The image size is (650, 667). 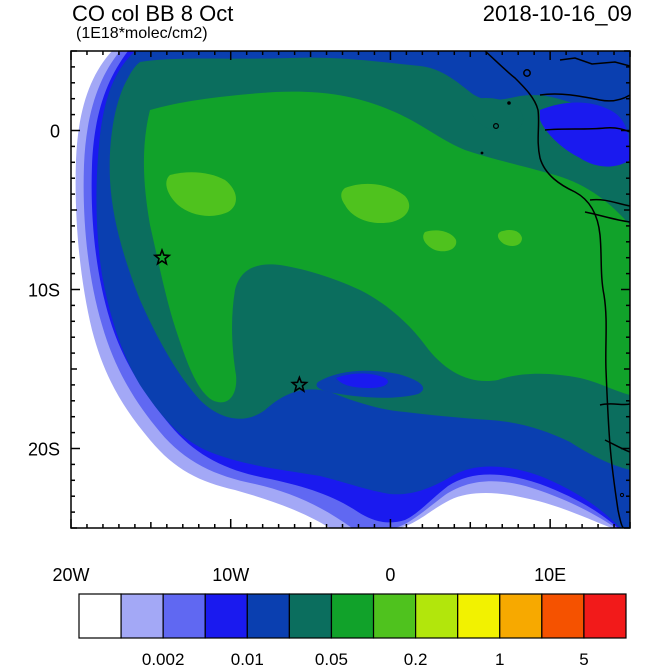 What do you see at coordinates (55, 132) in the screenshot?
I see `y-tick-label: 0` at bounding box center [55, 132].